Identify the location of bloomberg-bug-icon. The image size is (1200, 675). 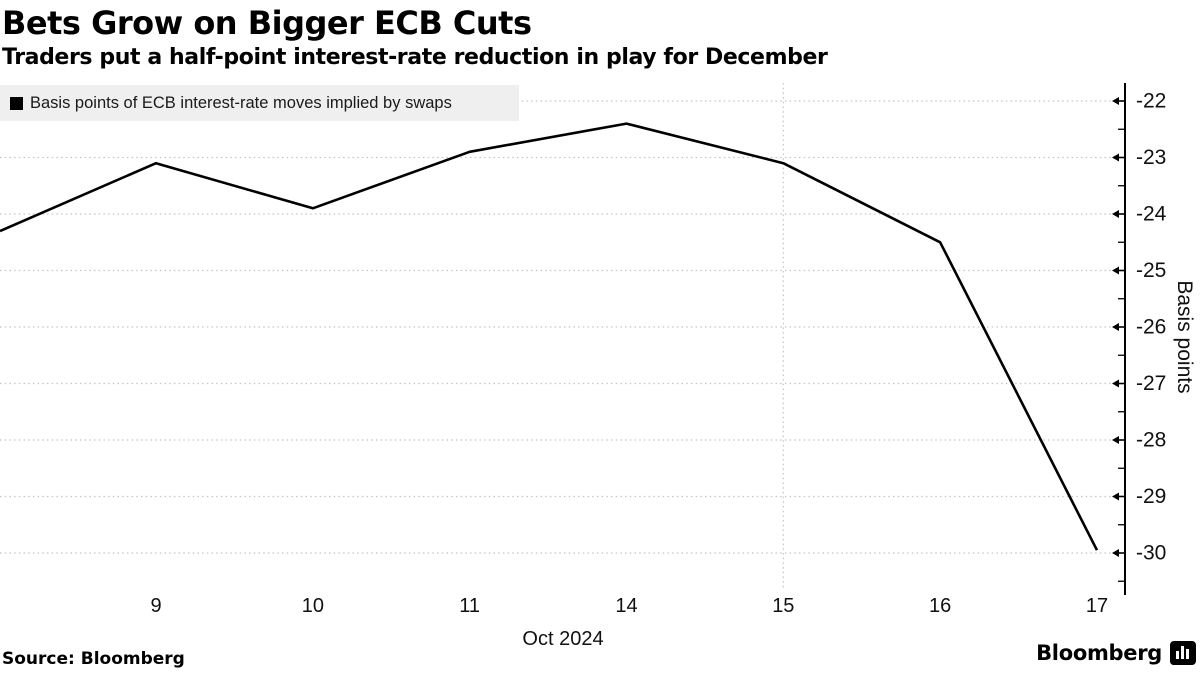
(1183, 653).